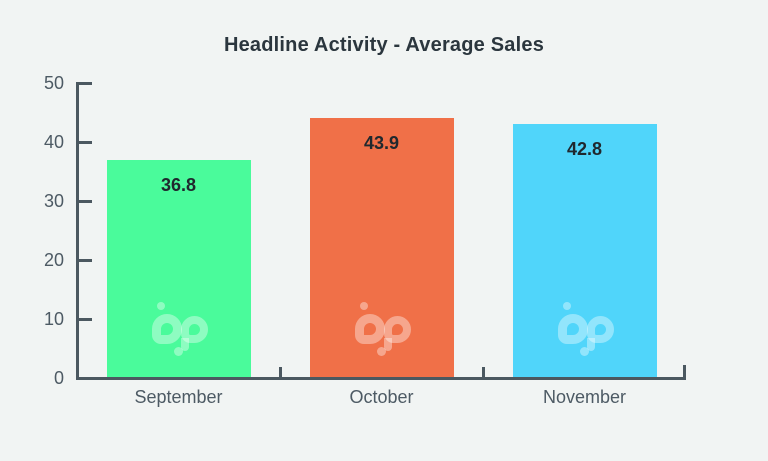  What do you see at coordinates (53, 201) in the screenshot?
I see `y-tick-label-30: 30` at bounding box center [53, 201].